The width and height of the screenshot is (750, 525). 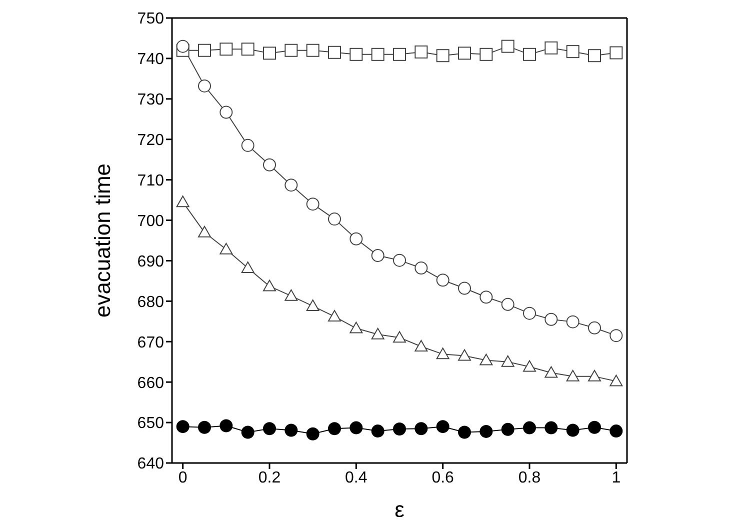 I want to click on y-tick-label: 670, so click(x=150, y=343).